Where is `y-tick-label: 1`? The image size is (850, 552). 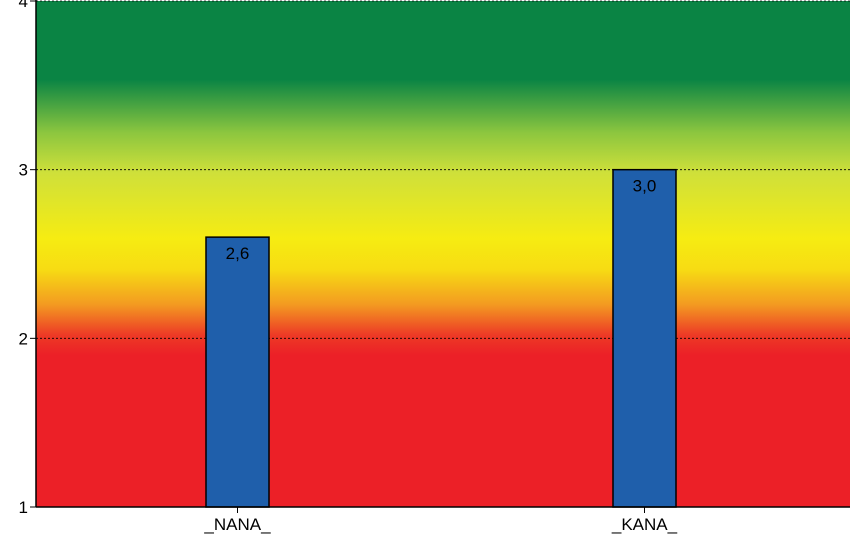 y-tick-label: 1 is located at coordinates (23, 507).